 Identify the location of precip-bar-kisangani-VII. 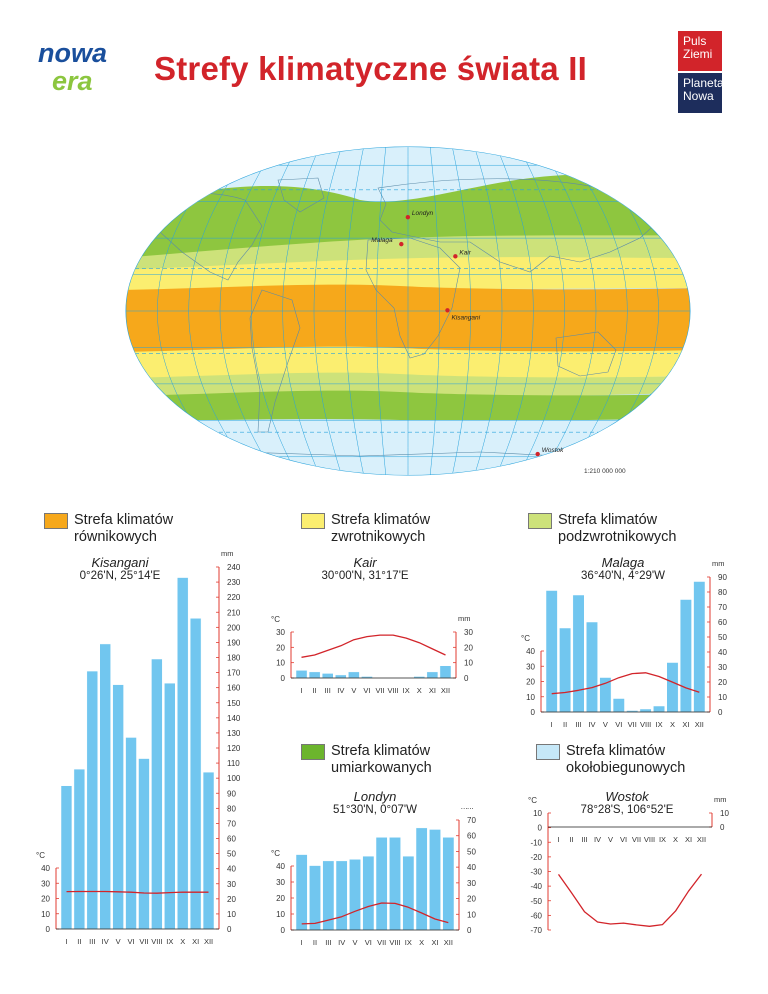
(144, 844).